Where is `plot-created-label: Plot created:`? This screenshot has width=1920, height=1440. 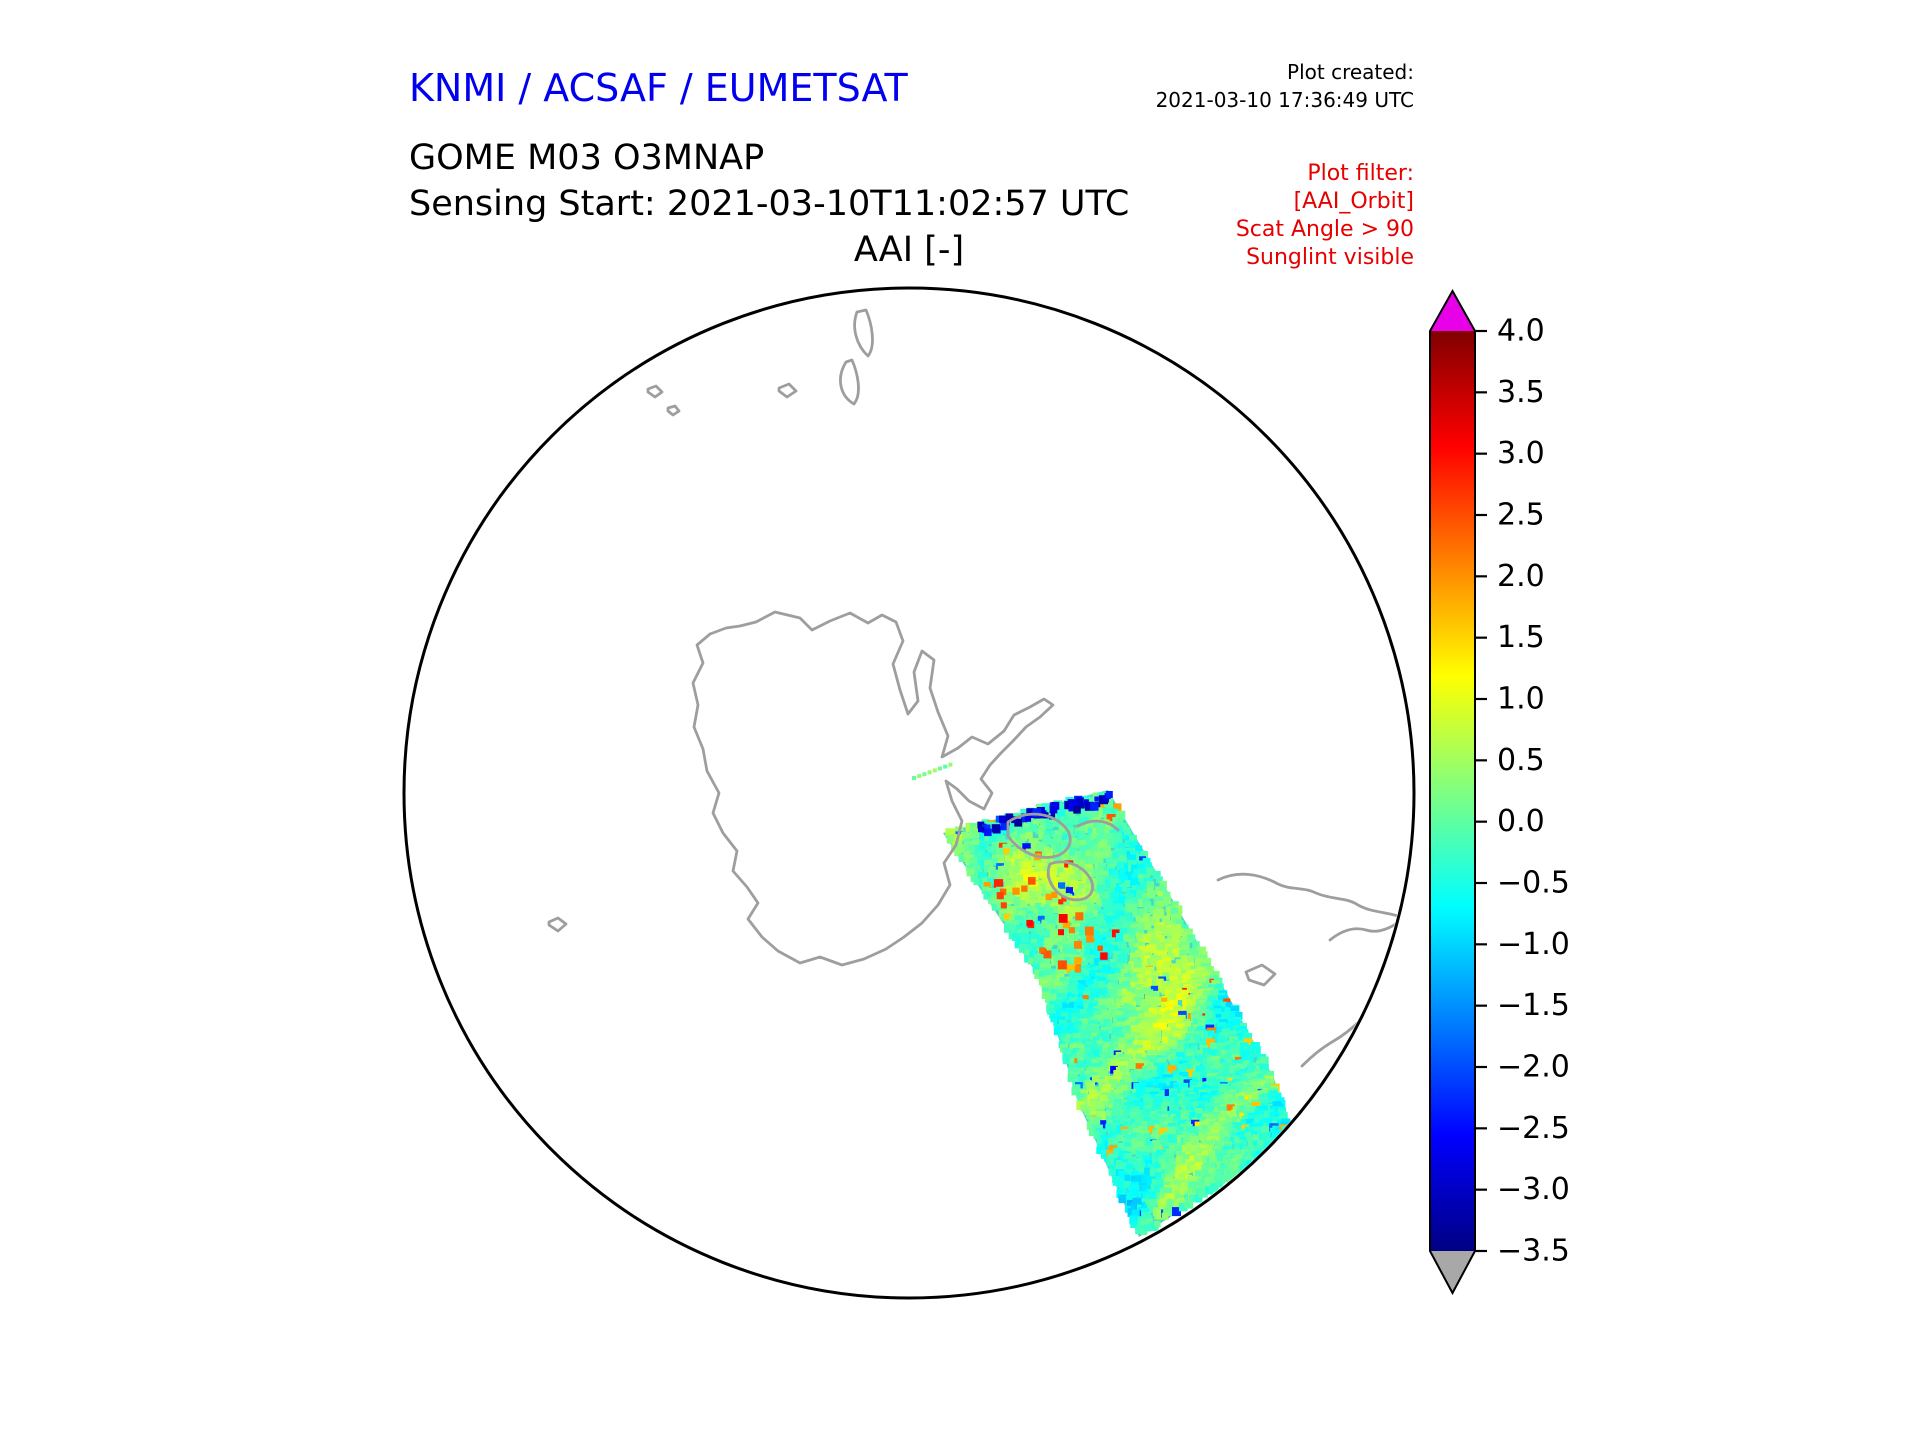
plot-created-label: Plot created: is located at coordinates (1350, 72).